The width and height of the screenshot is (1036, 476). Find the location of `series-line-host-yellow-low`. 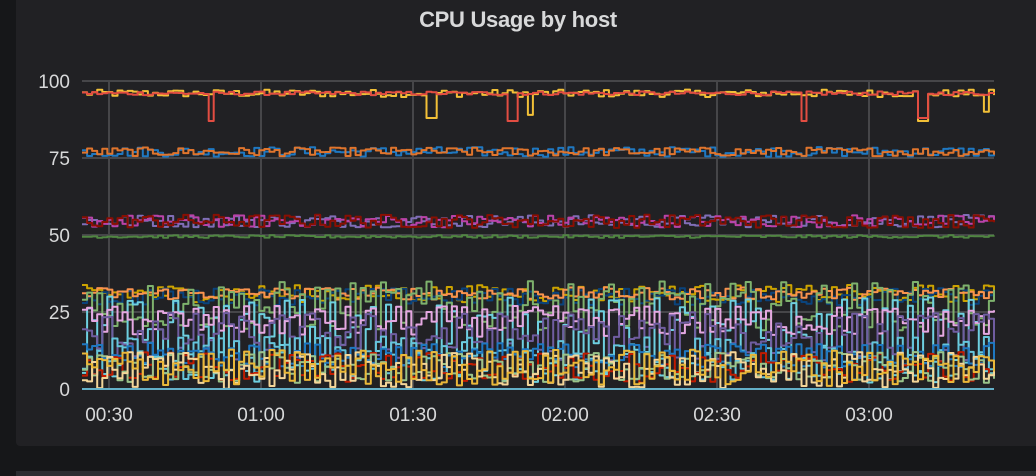

series-line-host-yellow-low is located at coordinates (538, 367).